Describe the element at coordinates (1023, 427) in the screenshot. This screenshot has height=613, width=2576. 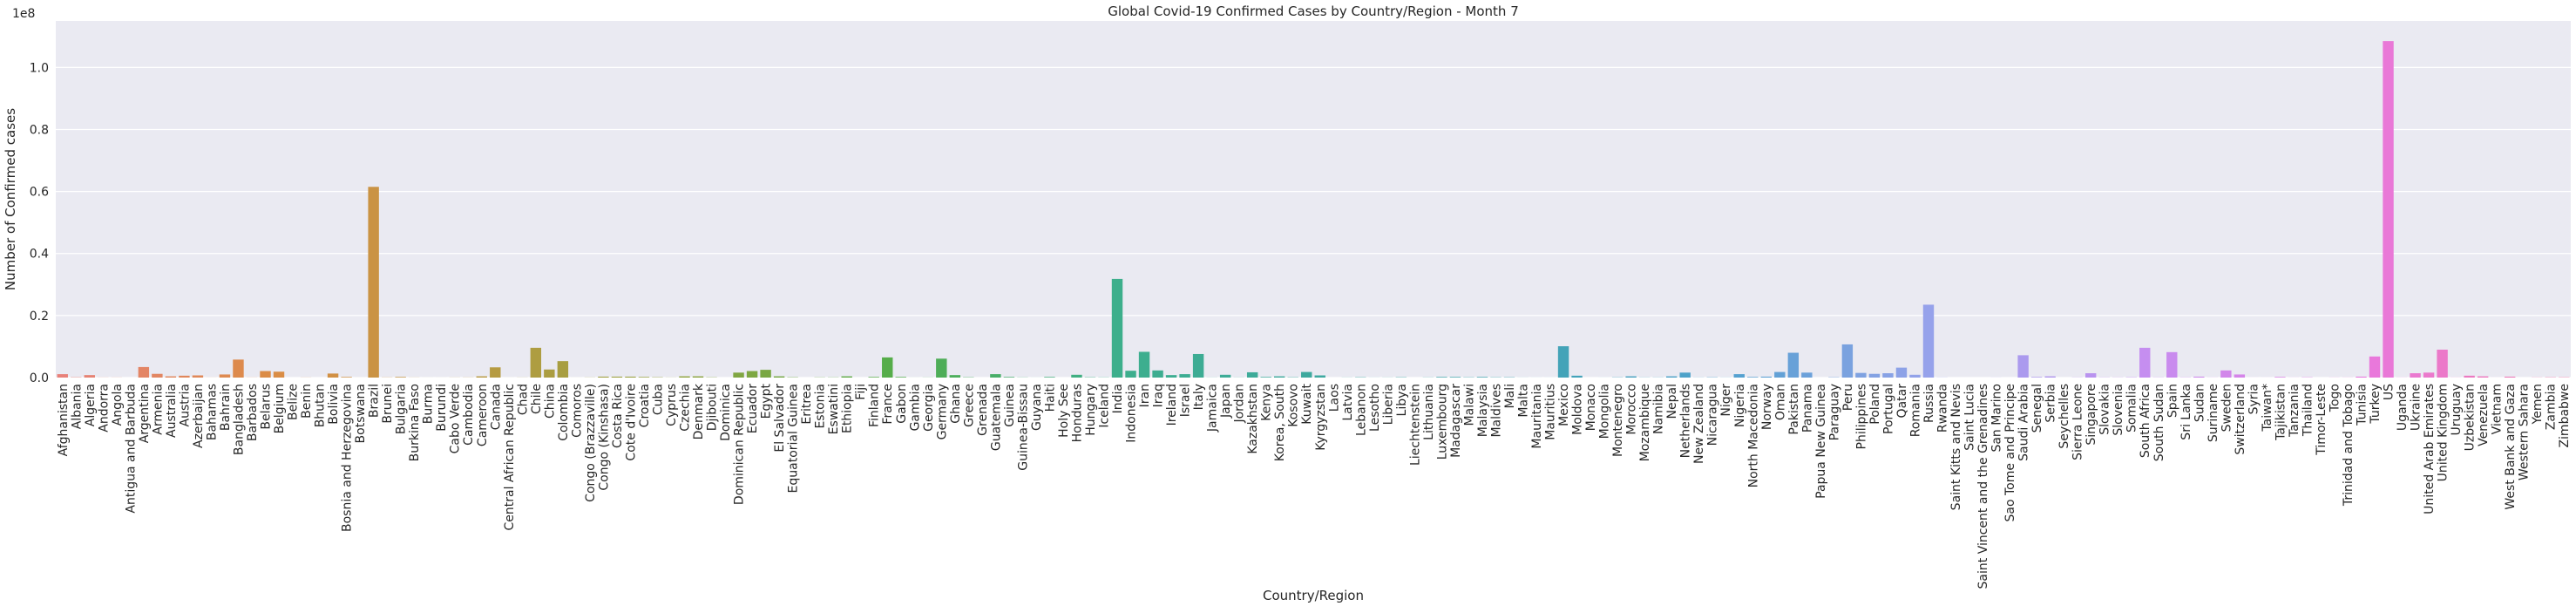
I see `x-tick-label: Guinea-Bissau` at that location.